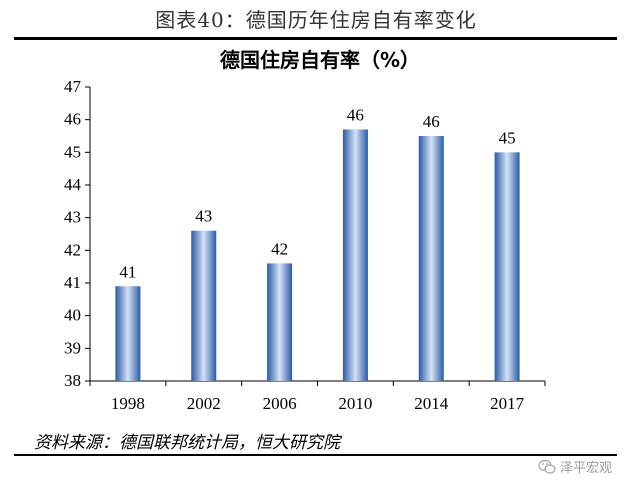  Describe the element at coordinates (355, 255) in the screenshot. I see `bar-2010` at that location.